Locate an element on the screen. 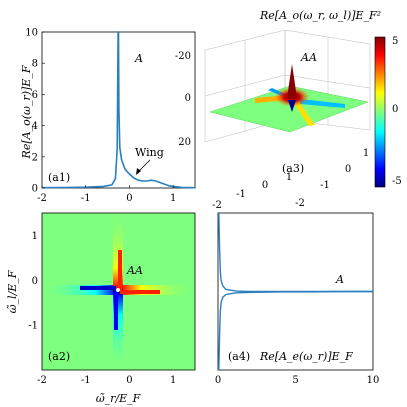 The width and height of the screenshot is (407, 407). a1-wing-arrow is located at coordinates (144, 166).